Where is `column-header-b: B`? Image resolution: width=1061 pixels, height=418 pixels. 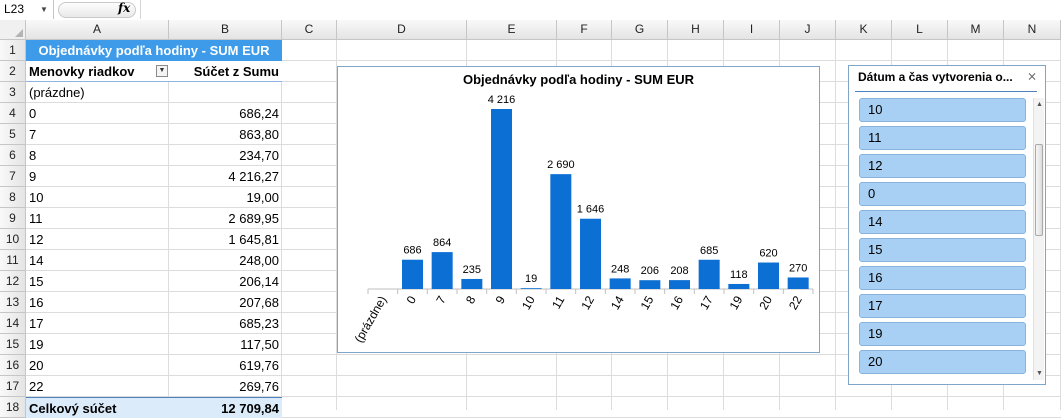
column-header-b: B is located at coordinates (225, 30).